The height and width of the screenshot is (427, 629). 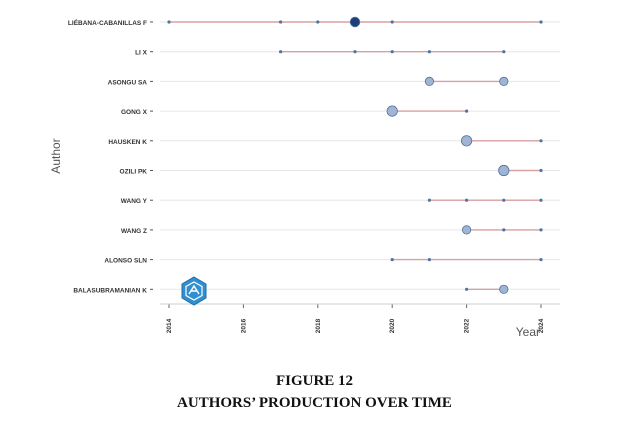 I want to click on author-label: OZILI PK, so click(x=134, y=172).